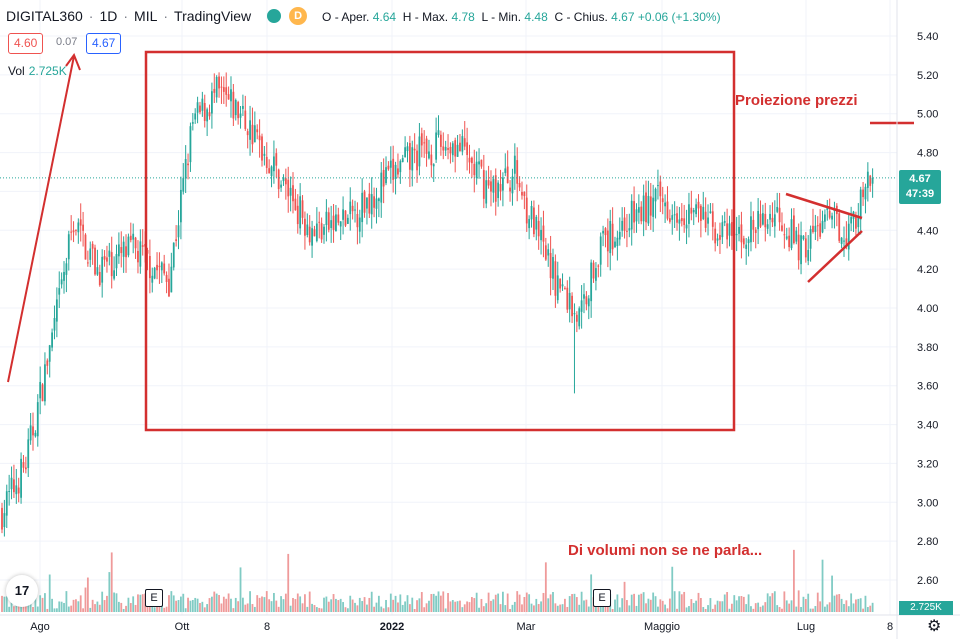 This screenshot has width=960, height=639. Describe the element at coordinates (796, 100) in the screenshot. I see `projection-annotation: Proiezione prezzi` at that location.